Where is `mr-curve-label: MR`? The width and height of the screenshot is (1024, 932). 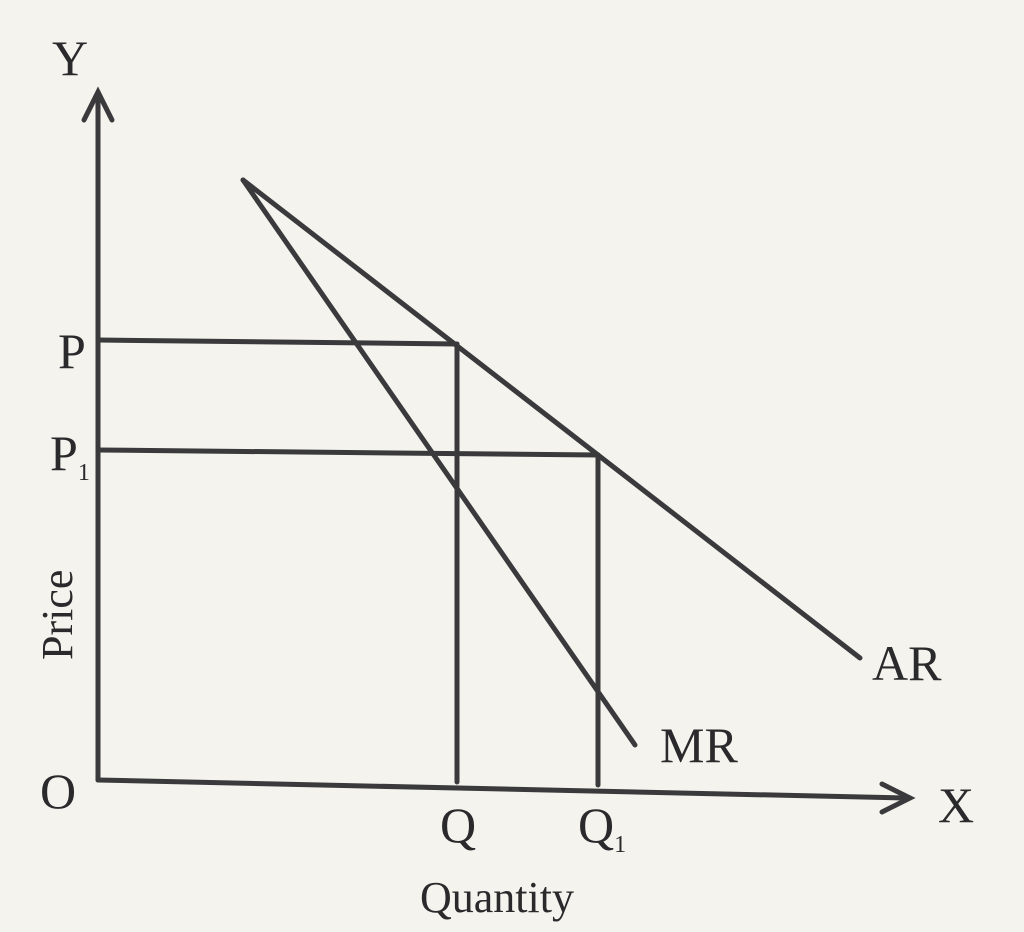
mr-curve-label: MR is located at coordinates (699, 745).